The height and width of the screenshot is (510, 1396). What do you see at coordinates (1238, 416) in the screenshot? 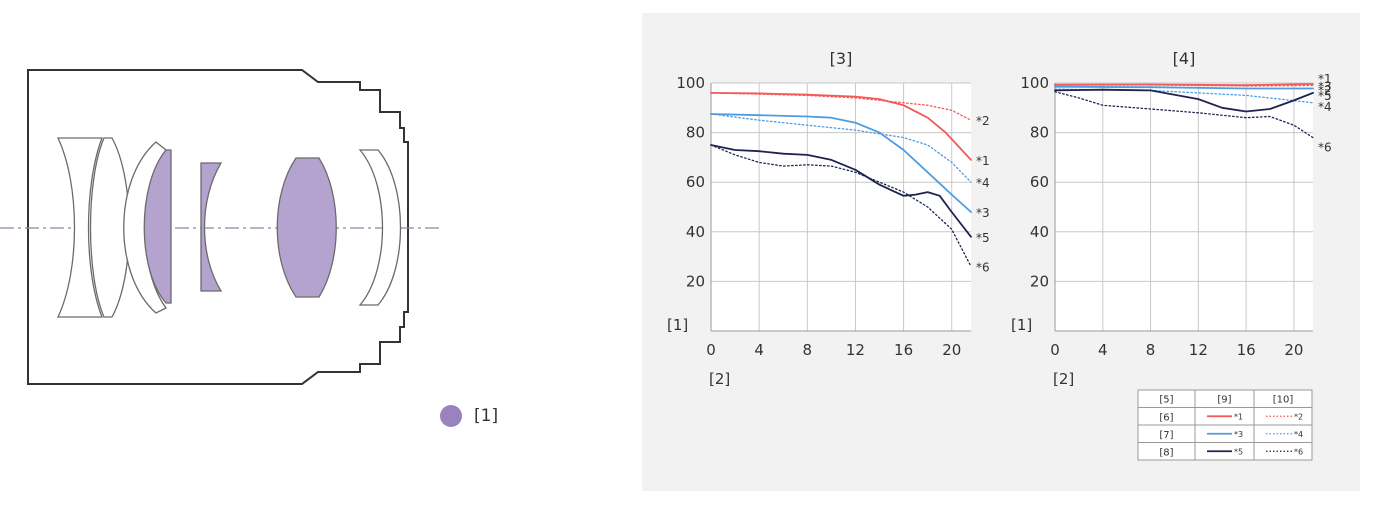
I see `legend-solid-label: *1` at bounding box center [1238, 416].